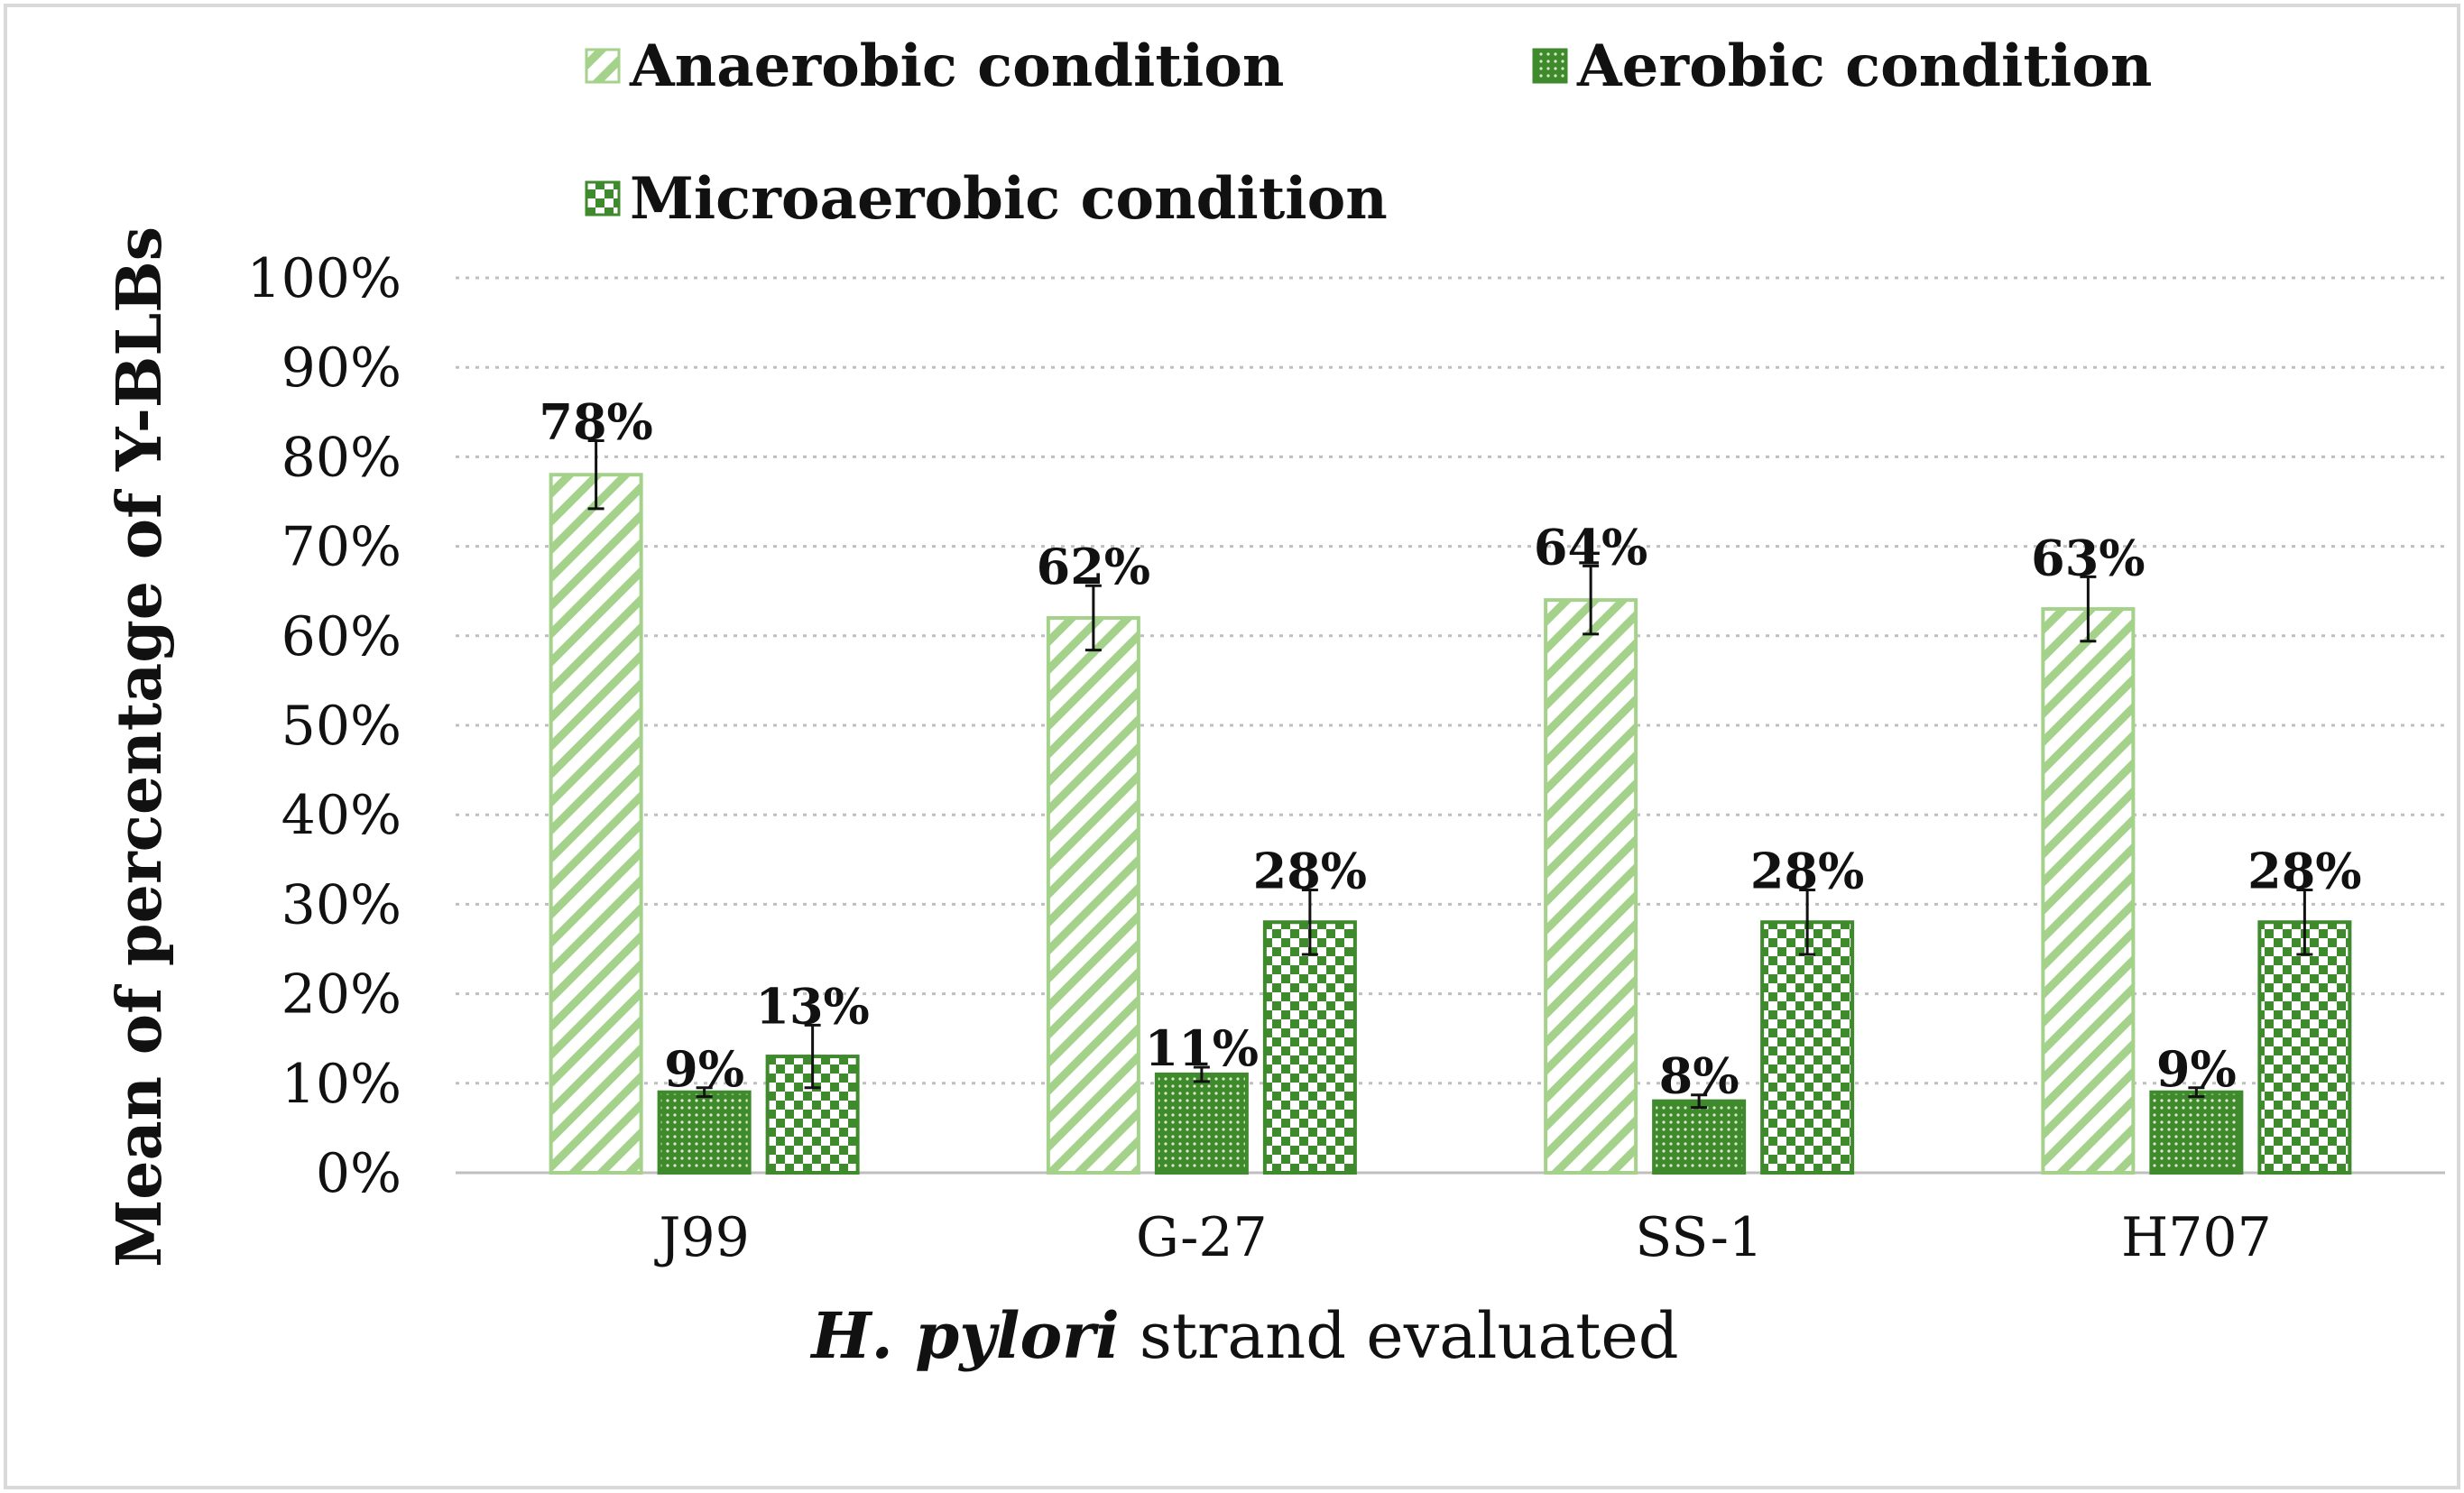 The image size is (2464, 1493). What do you see at coordinates (701, 1237) in the screenshot?
I see `x-tick-label: J99` at bounding box center [701, 1237].